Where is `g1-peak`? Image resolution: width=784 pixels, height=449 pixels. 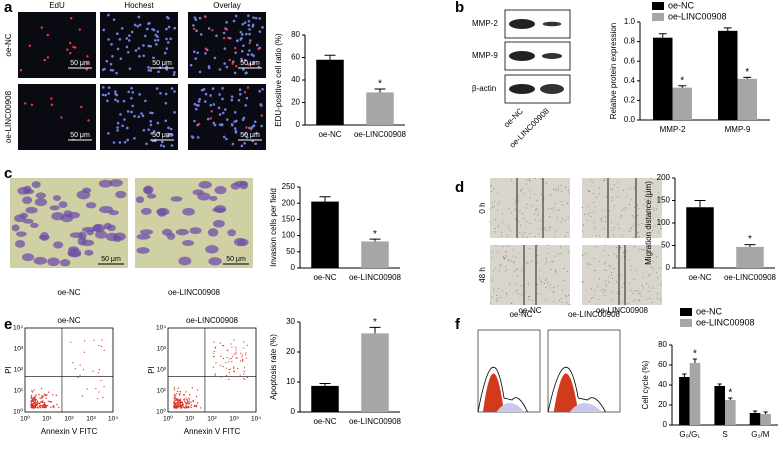
g1-peak is located at coordinates (566, 392).